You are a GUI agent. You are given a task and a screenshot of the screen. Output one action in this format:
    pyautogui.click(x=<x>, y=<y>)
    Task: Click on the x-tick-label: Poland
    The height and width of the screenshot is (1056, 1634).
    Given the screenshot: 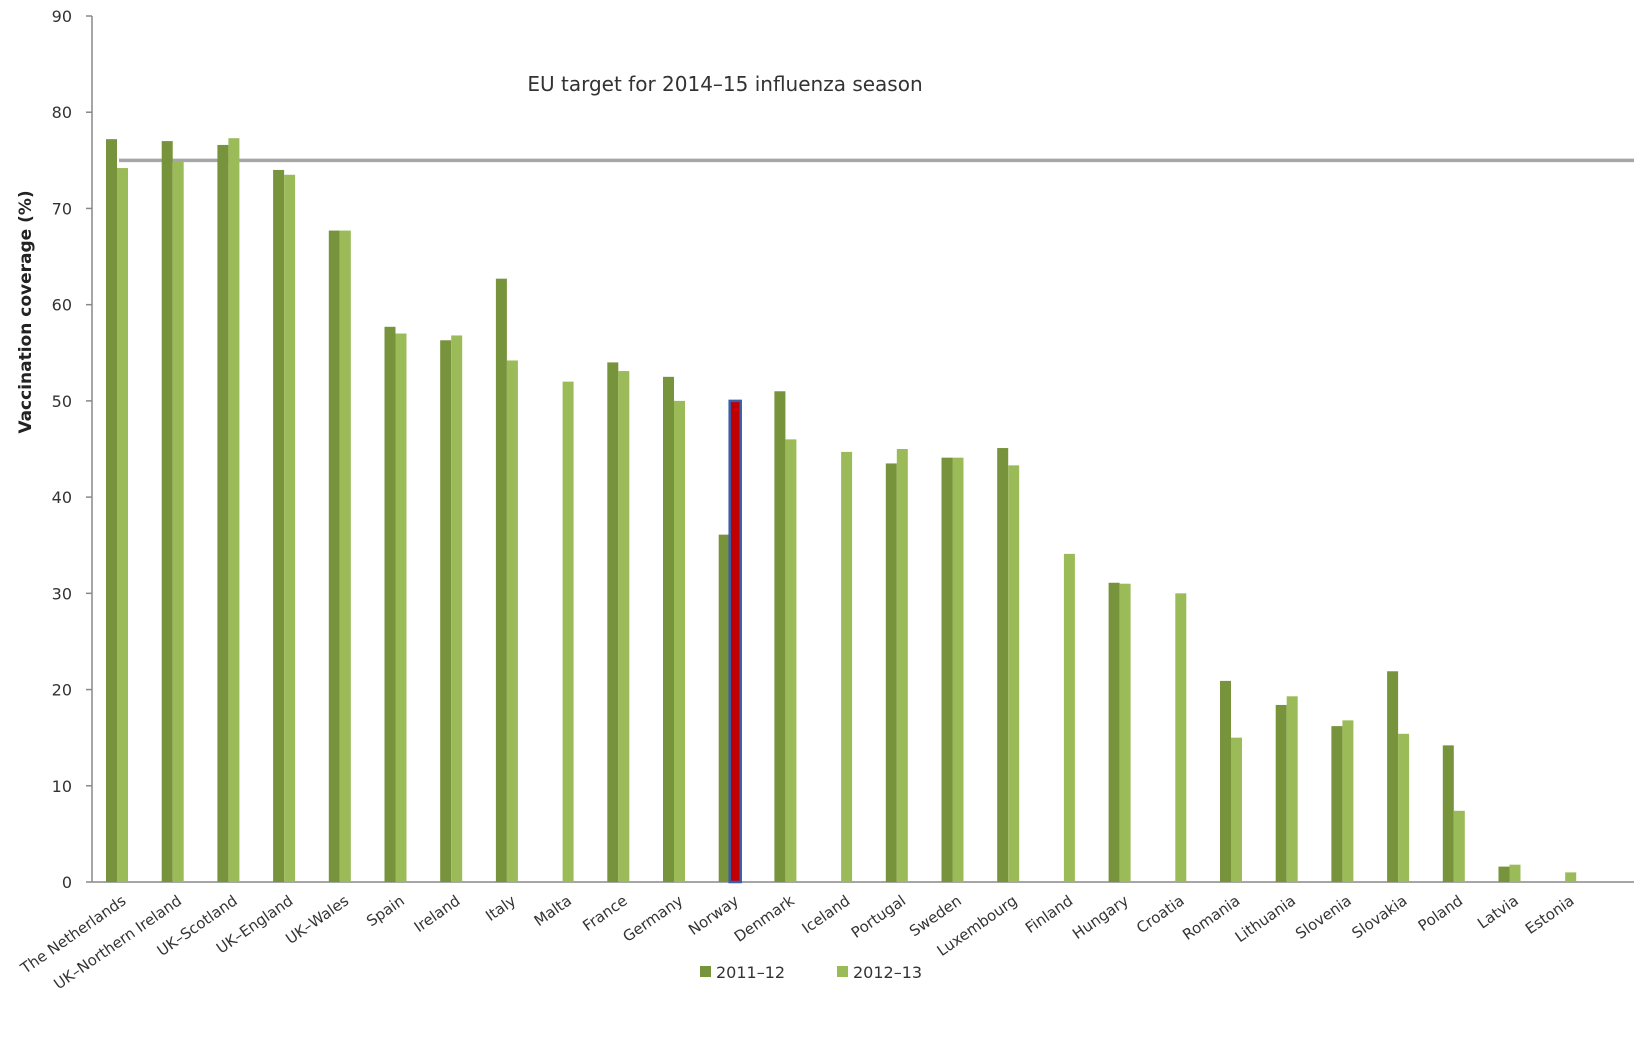 What is the action you would take?
    pyautogui.click(x=1440, y=913)
    